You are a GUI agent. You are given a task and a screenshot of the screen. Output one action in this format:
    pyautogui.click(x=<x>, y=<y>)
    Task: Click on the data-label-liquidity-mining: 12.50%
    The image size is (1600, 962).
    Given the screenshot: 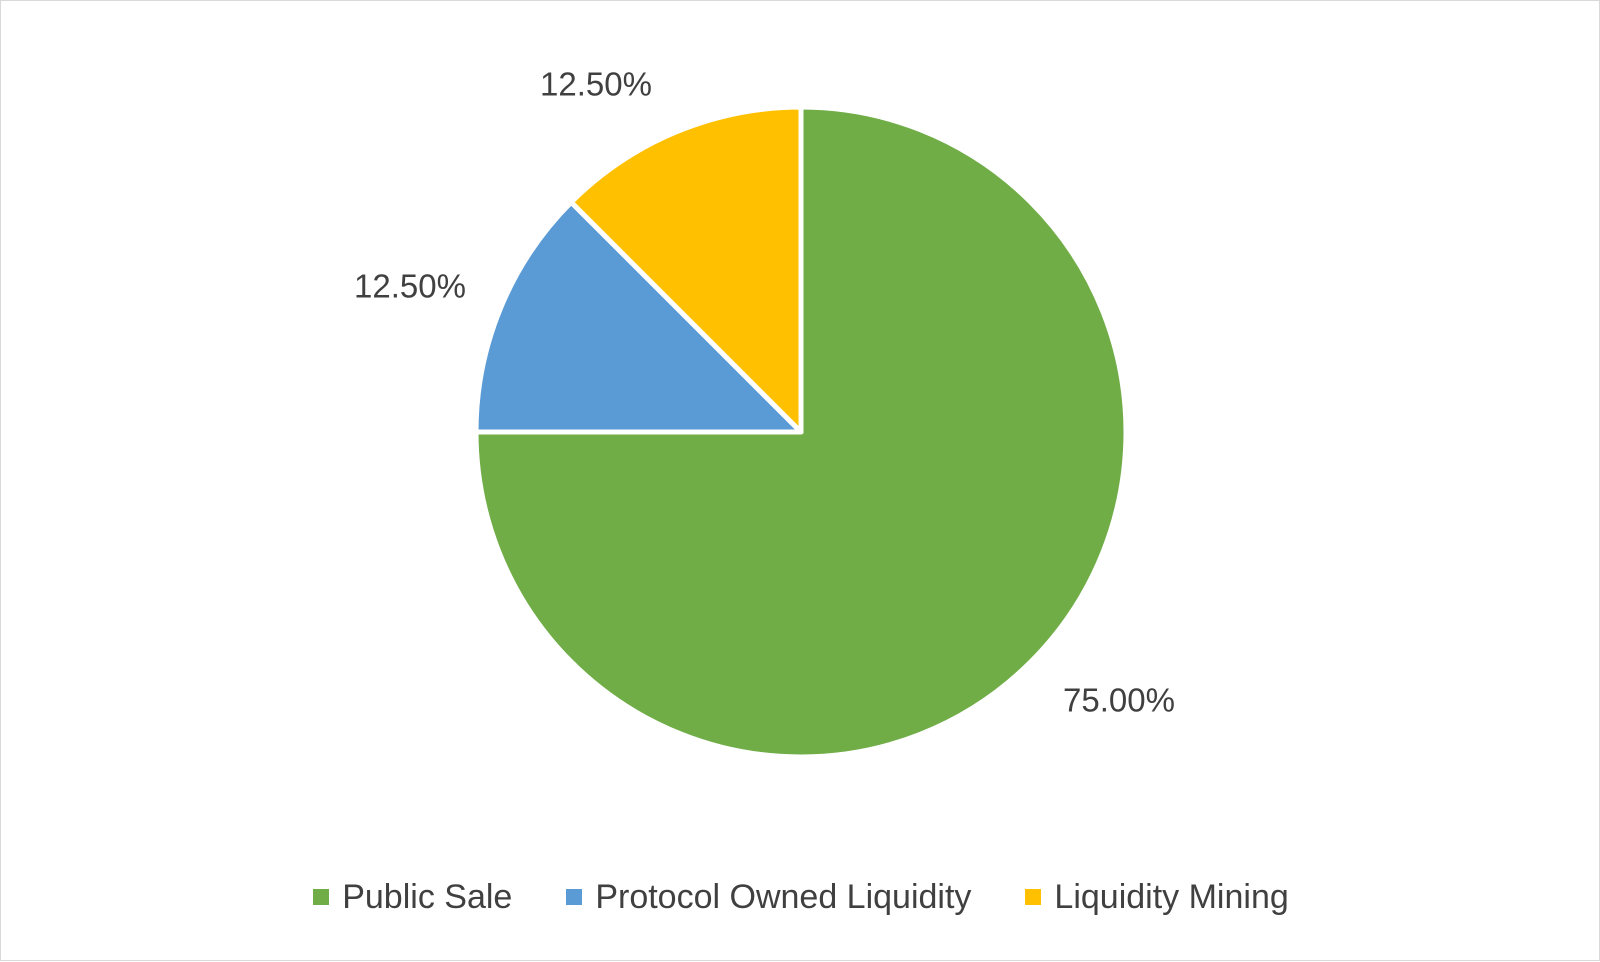 What is the action you would take?
    pyautogui.click(x=596, y=84)
    